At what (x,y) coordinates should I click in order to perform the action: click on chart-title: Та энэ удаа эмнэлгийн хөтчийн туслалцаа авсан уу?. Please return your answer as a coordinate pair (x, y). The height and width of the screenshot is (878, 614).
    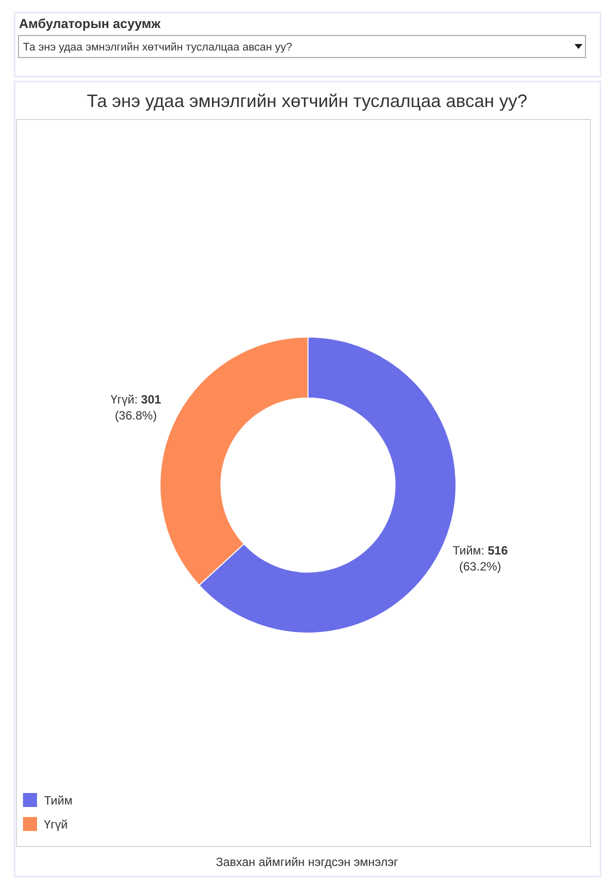
    Looking at the image, I should click on (307, 101).